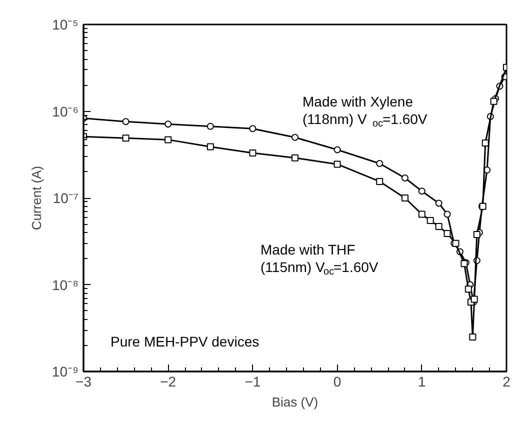 The image size is (518, 426). What do you see at coordinates (65, 284) in the screenshot?
I see `y-tick-label: 10⁻⁸` at bounding box center [65, 284].